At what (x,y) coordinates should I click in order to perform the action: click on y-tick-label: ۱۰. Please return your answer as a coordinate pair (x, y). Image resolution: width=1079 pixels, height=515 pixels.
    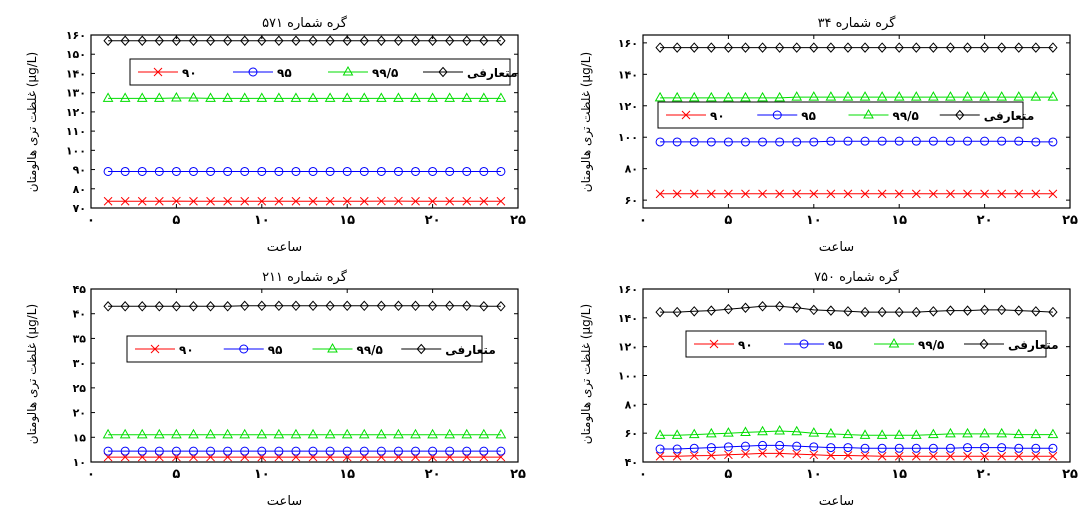
    Looking at the image, I should click on (79, 462).